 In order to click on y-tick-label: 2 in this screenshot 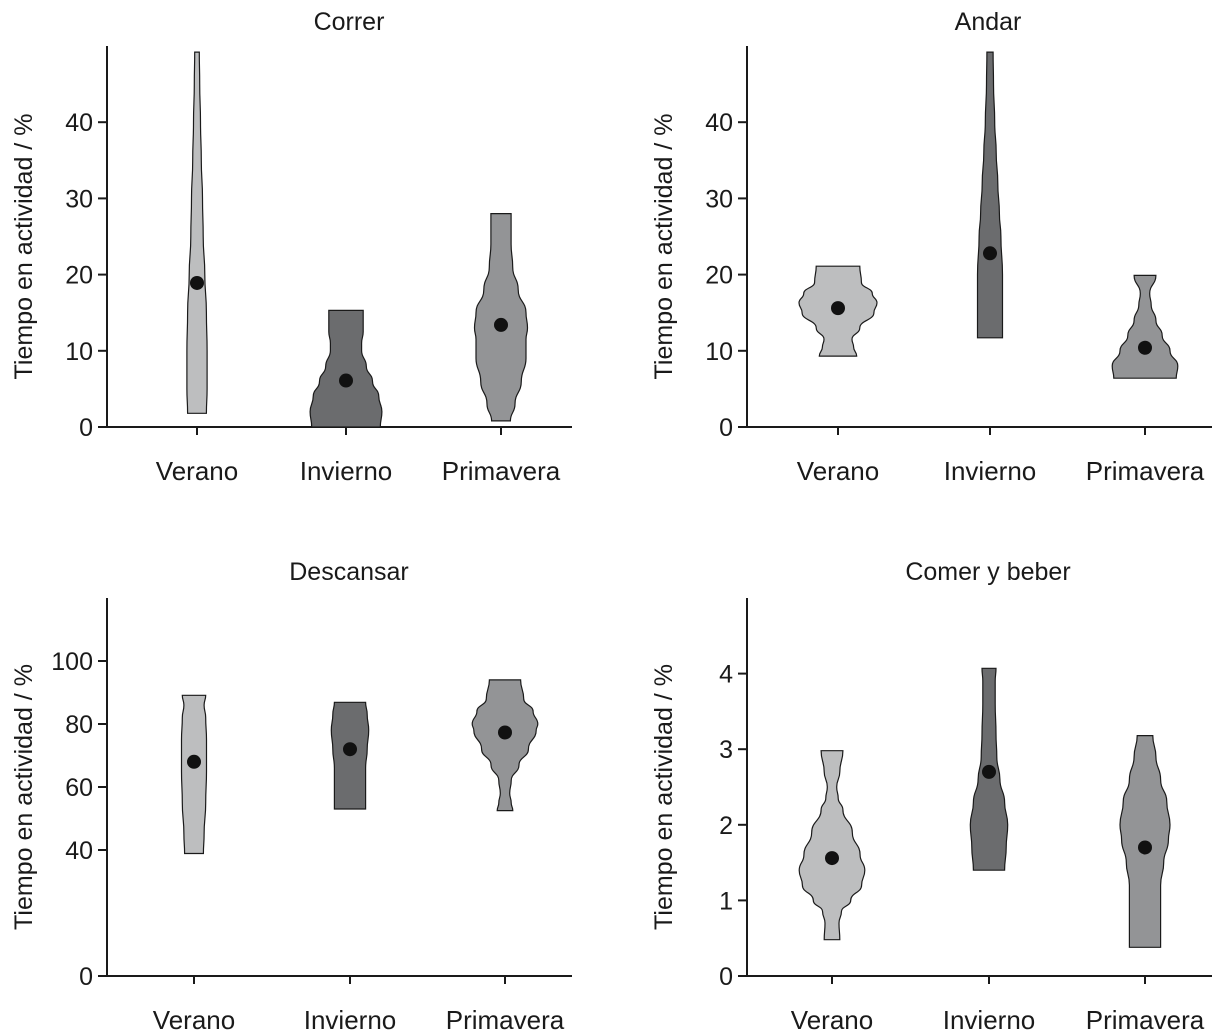, I will do `click(726, 826)`.